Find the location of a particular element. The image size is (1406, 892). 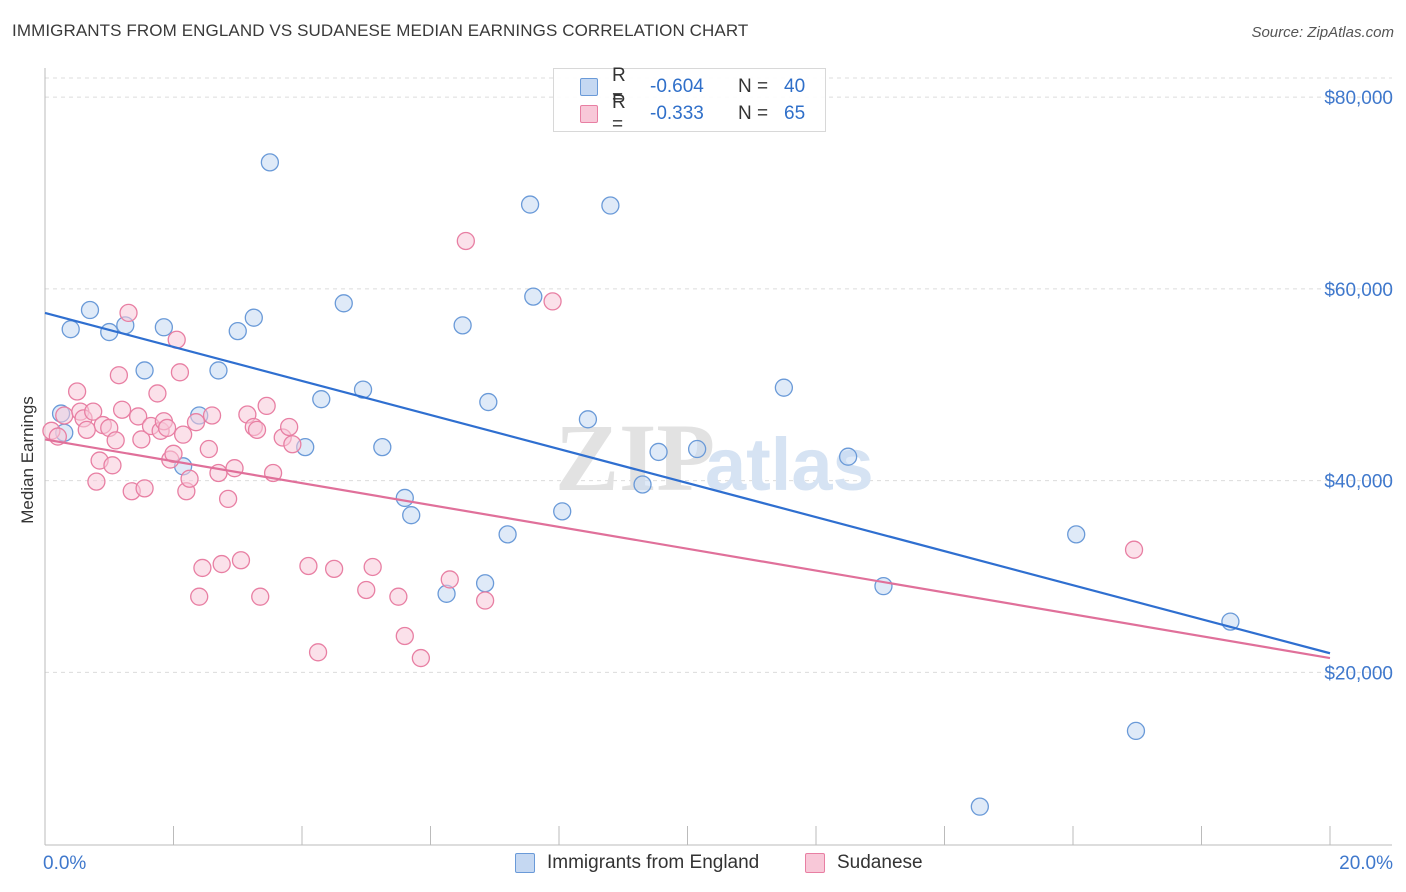

y-axis-label: Median Earnings is located at coordinates (27, 460).